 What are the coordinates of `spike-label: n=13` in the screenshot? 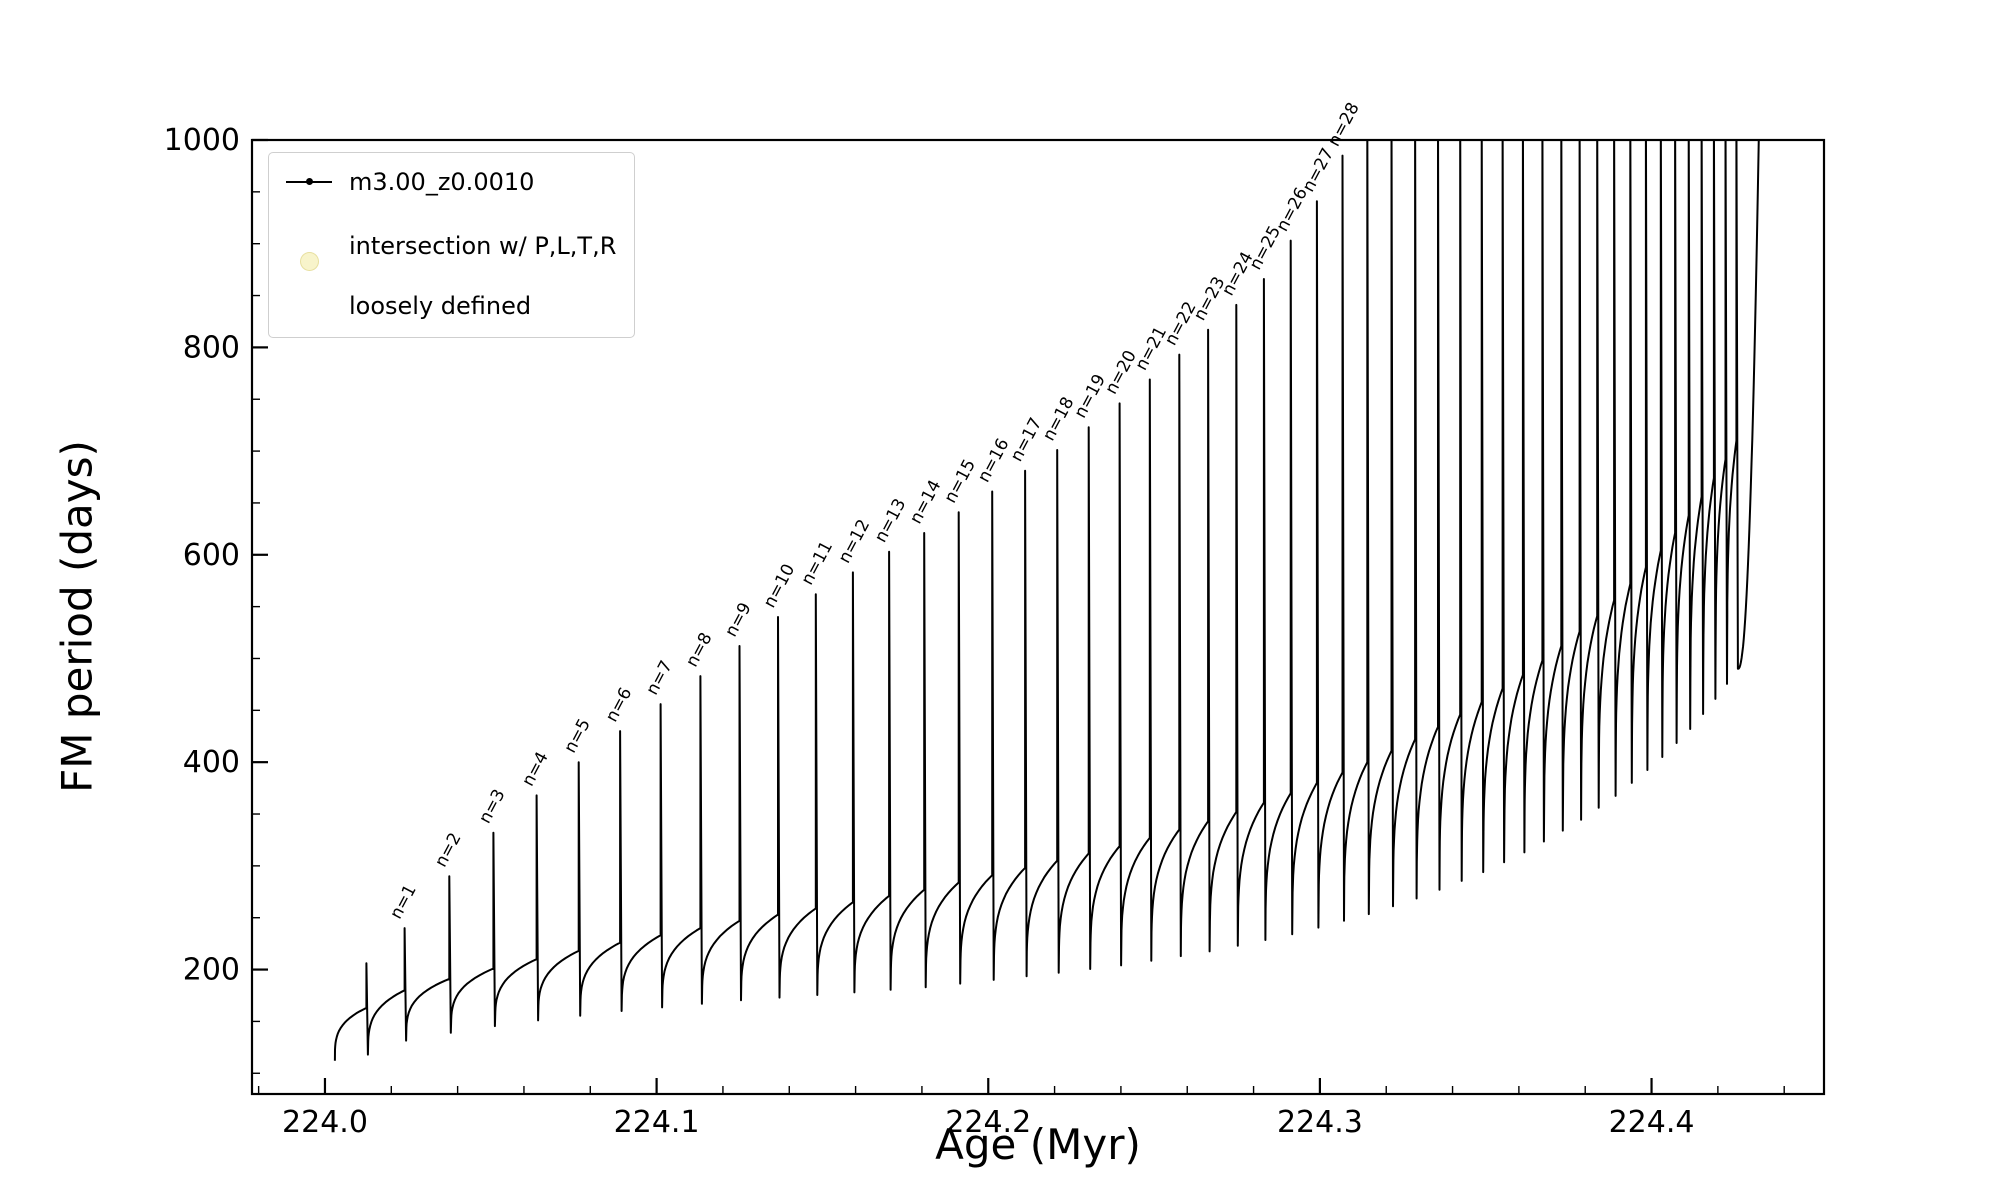 It's located at (891, 520).